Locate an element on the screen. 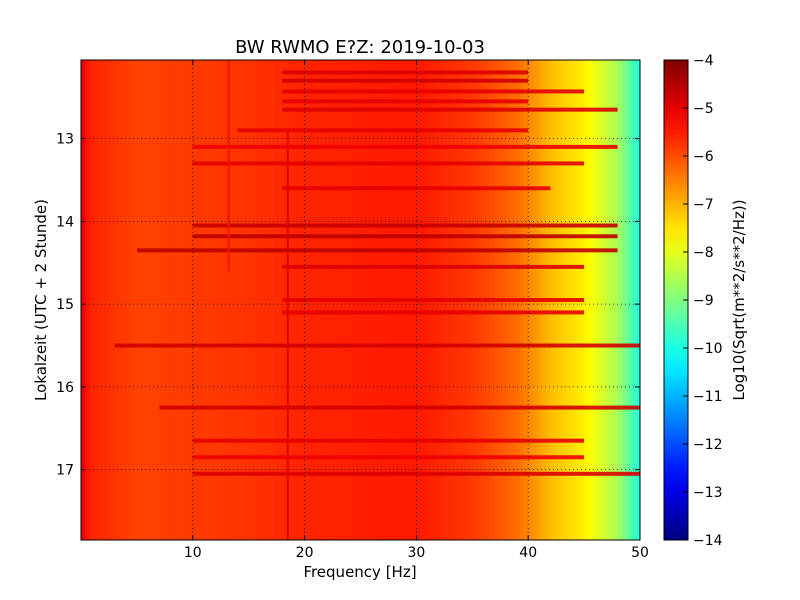  y-tick-label: 13 is located at coordinates (65, 140).